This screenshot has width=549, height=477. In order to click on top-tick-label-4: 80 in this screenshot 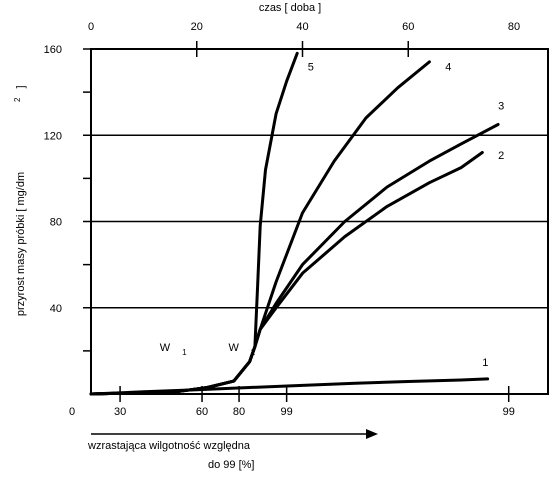, I will do `click(514, 27)`.